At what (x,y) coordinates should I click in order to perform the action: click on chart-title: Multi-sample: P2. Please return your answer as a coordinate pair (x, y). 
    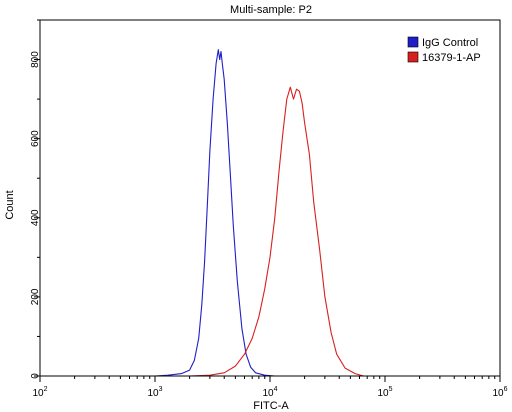
    Looking at the image, I should click on (271, 10).